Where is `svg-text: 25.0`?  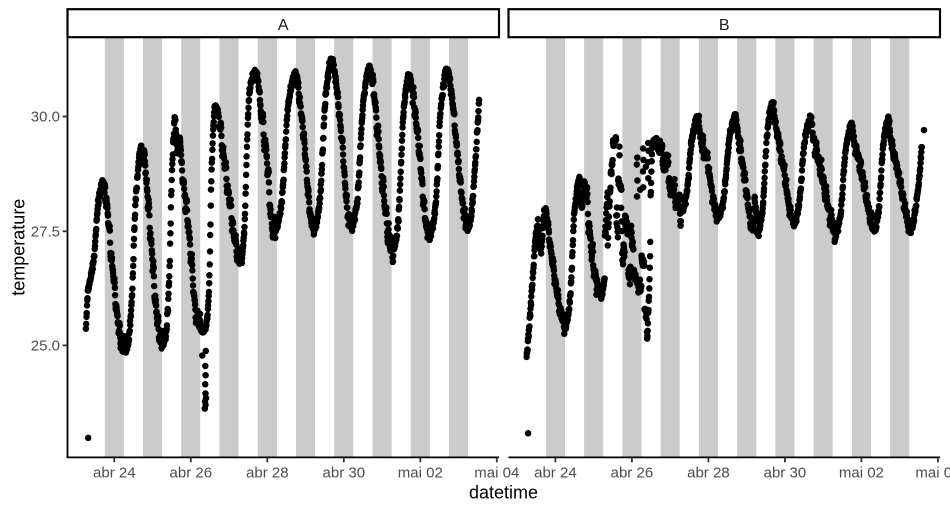 svg-text: 25.0 is located at coordinates (45, 346).